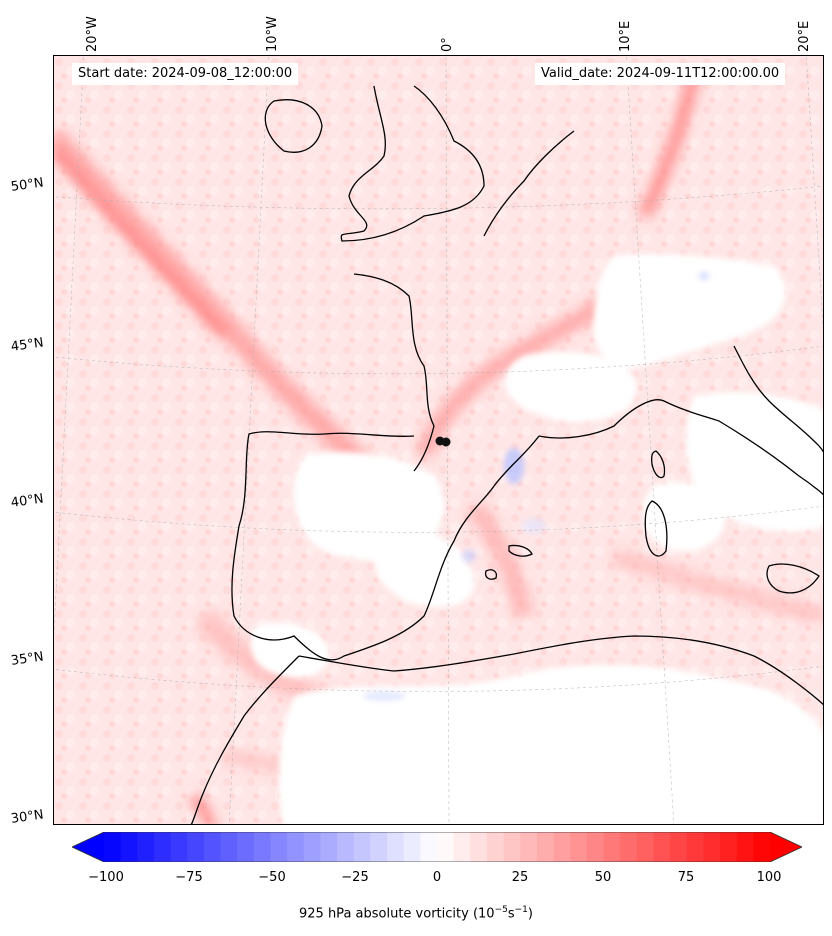 The width and height of the screenshot is (832, 936). What do you see at coordinates (27, 501) in the screenshot?
I see `lat-label-40n: 40°N` at bounding box center [27, 501].